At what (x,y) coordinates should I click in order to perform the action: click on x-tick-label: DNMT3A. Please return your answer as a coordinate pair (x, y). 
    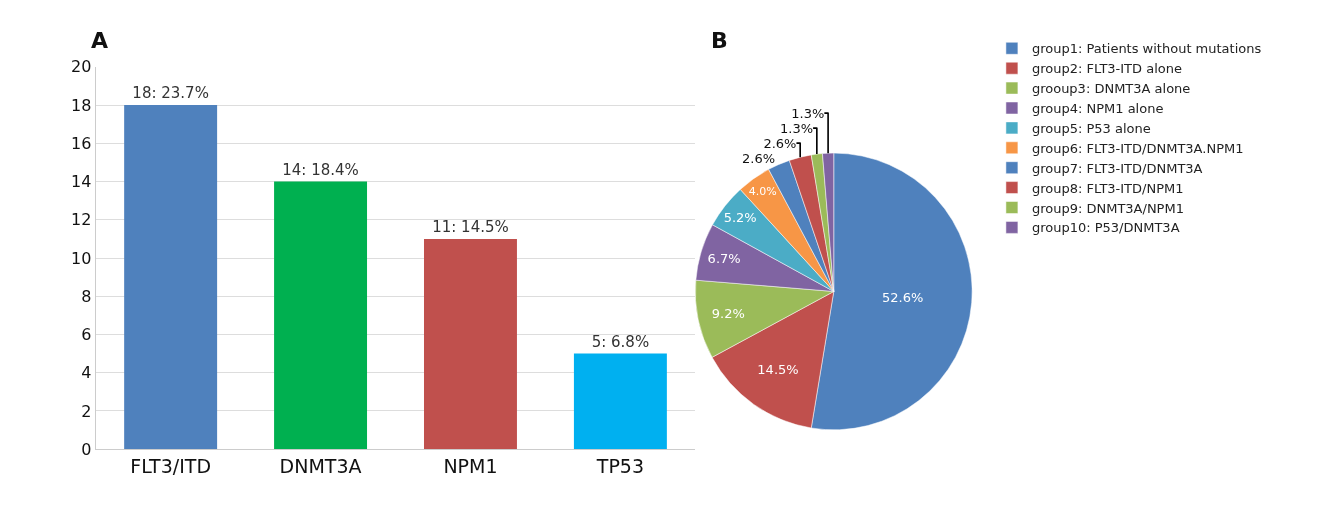
    Looking at the image, I should click on (320, 466).